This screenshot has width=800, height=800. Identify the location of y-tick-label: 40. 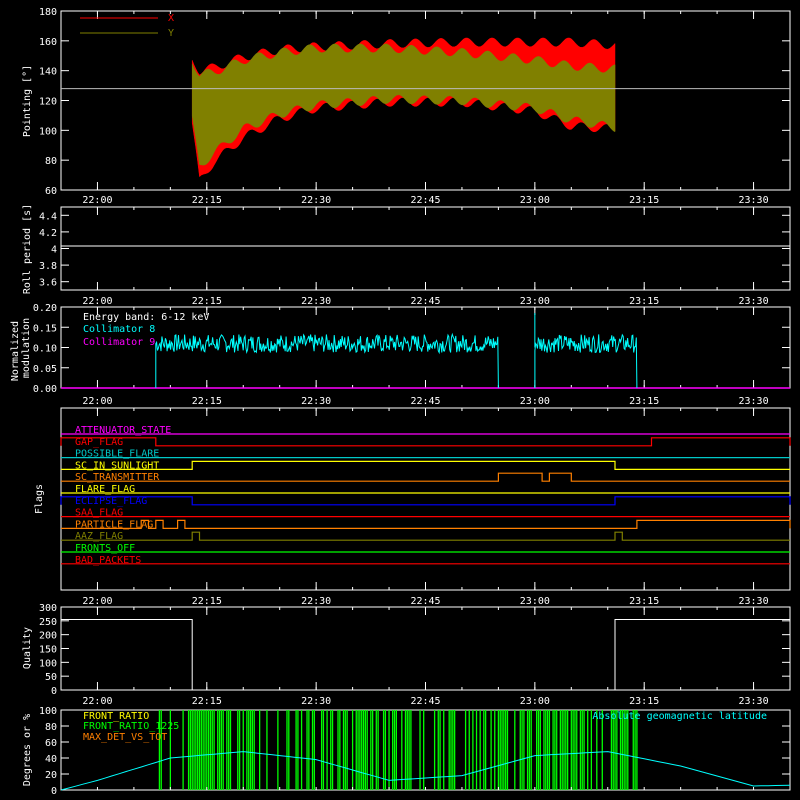
(51, 759).